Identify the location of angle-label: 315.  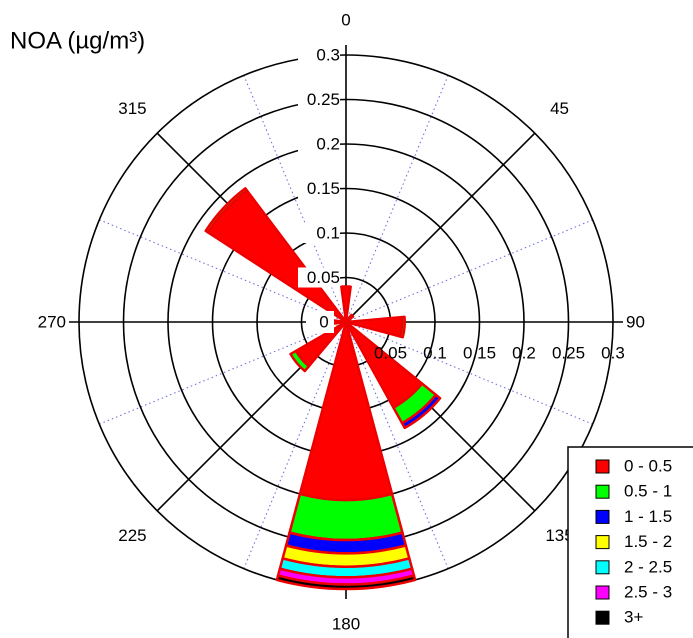
(132, 108).